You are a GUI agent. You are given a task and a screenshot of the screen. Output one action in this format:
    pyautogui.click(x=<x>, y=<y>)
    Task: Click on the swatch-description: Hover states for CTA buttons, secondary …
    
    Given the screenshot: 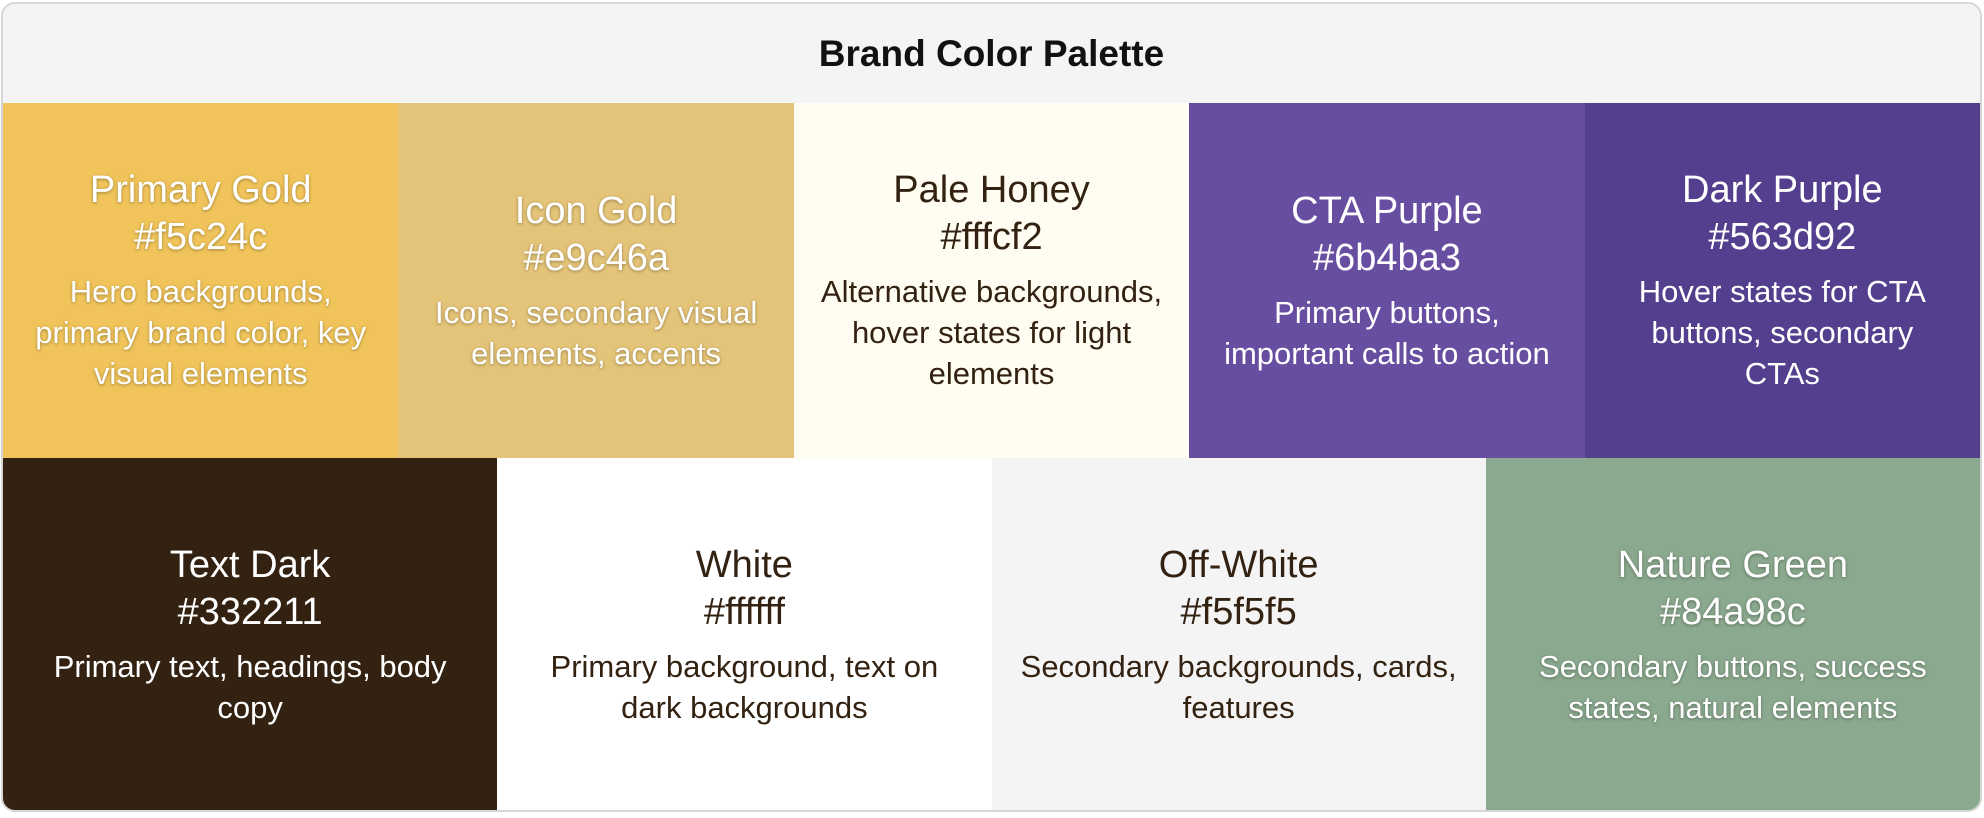 What is the action you would take?
    pyautogui.click(x=1782, y=332)
    